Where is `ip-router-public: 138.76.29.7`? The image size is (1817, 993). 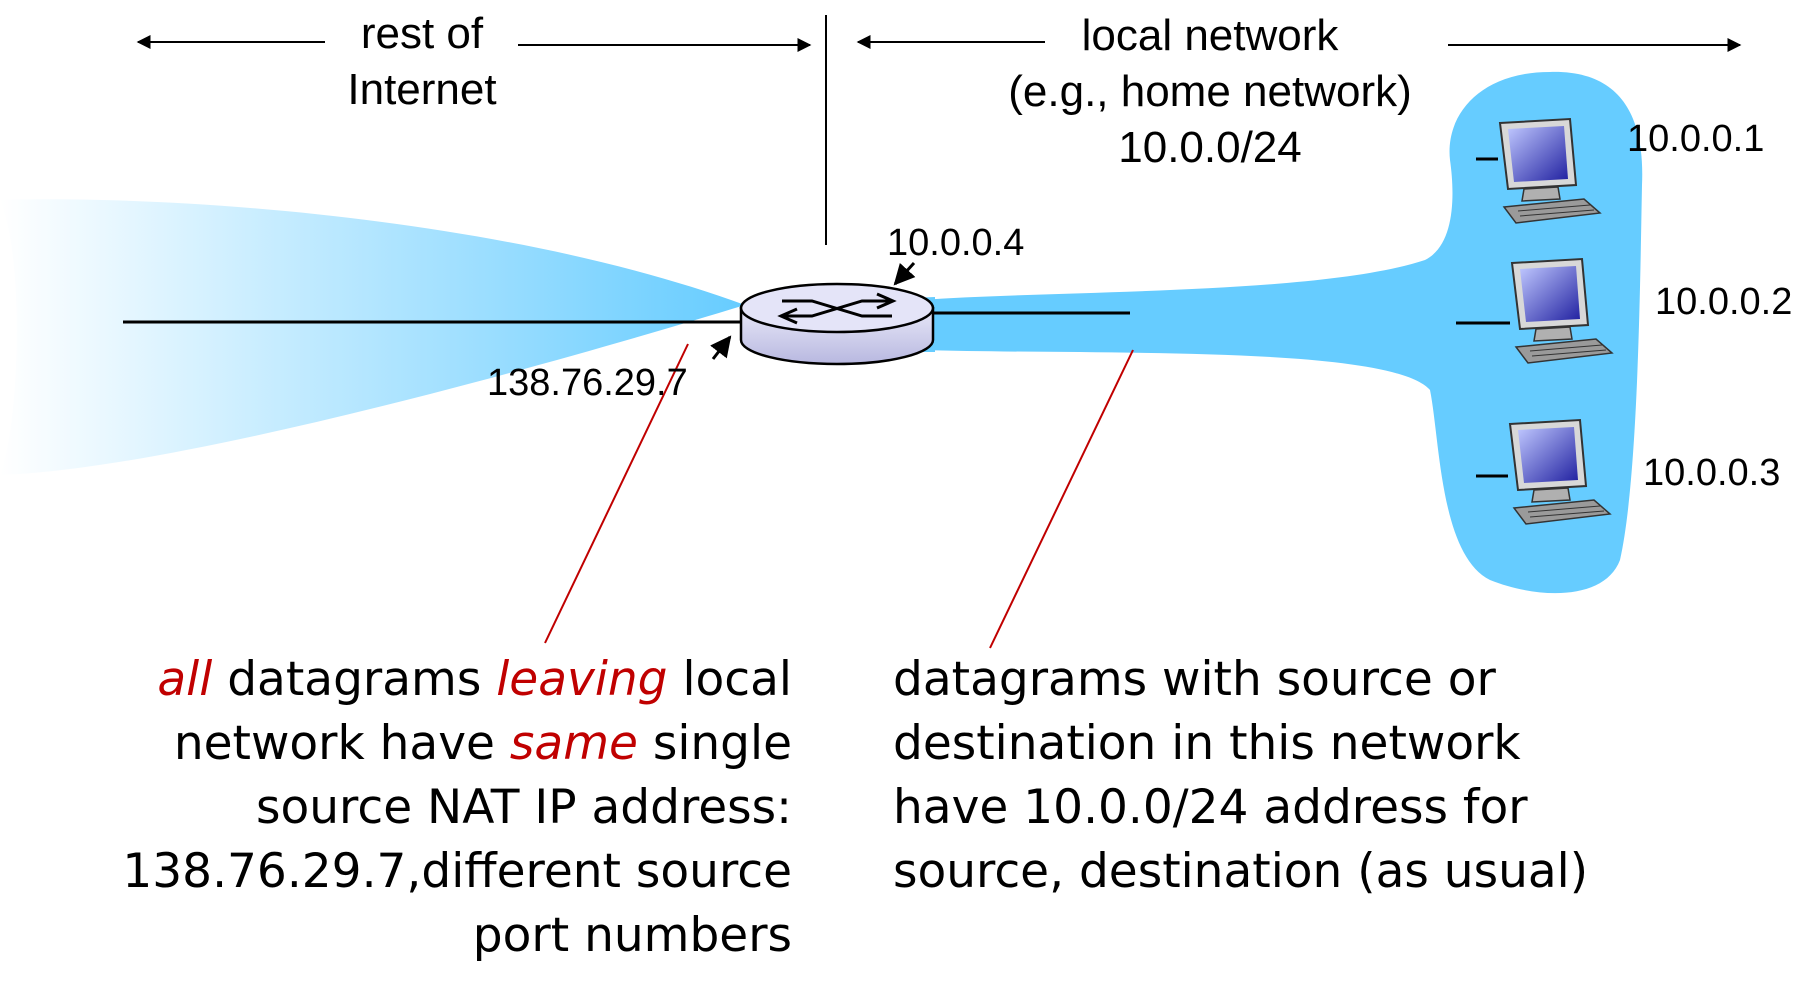 ip-router-public: 138.76.29.7 is located at coordinates (587, 383).